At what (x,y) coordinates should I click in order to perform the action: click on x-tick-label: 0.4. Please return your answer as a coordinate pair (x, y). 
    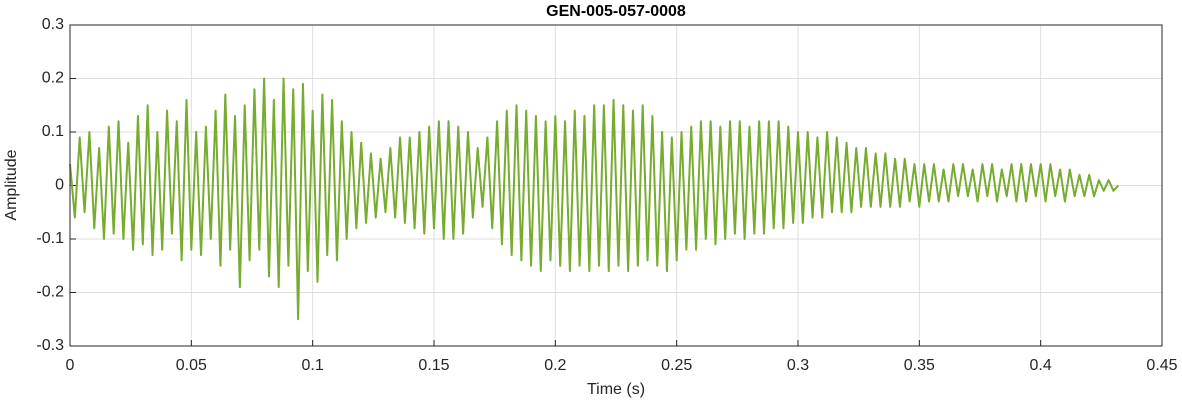
    Looking at the image, I should click on (1041, 365).